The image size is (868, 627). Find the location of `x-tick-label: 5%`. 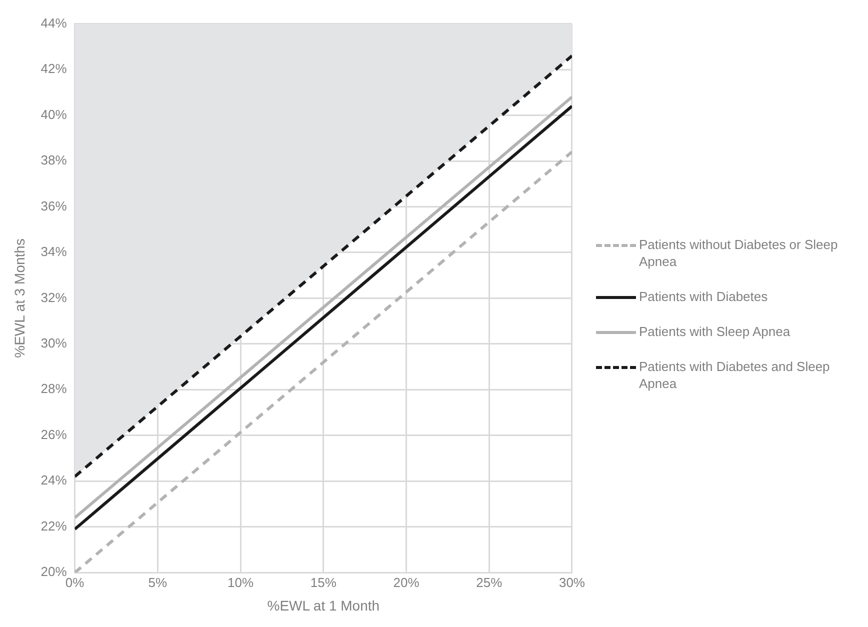

x-tick-label: 5% is located at coordinates (158, 582).